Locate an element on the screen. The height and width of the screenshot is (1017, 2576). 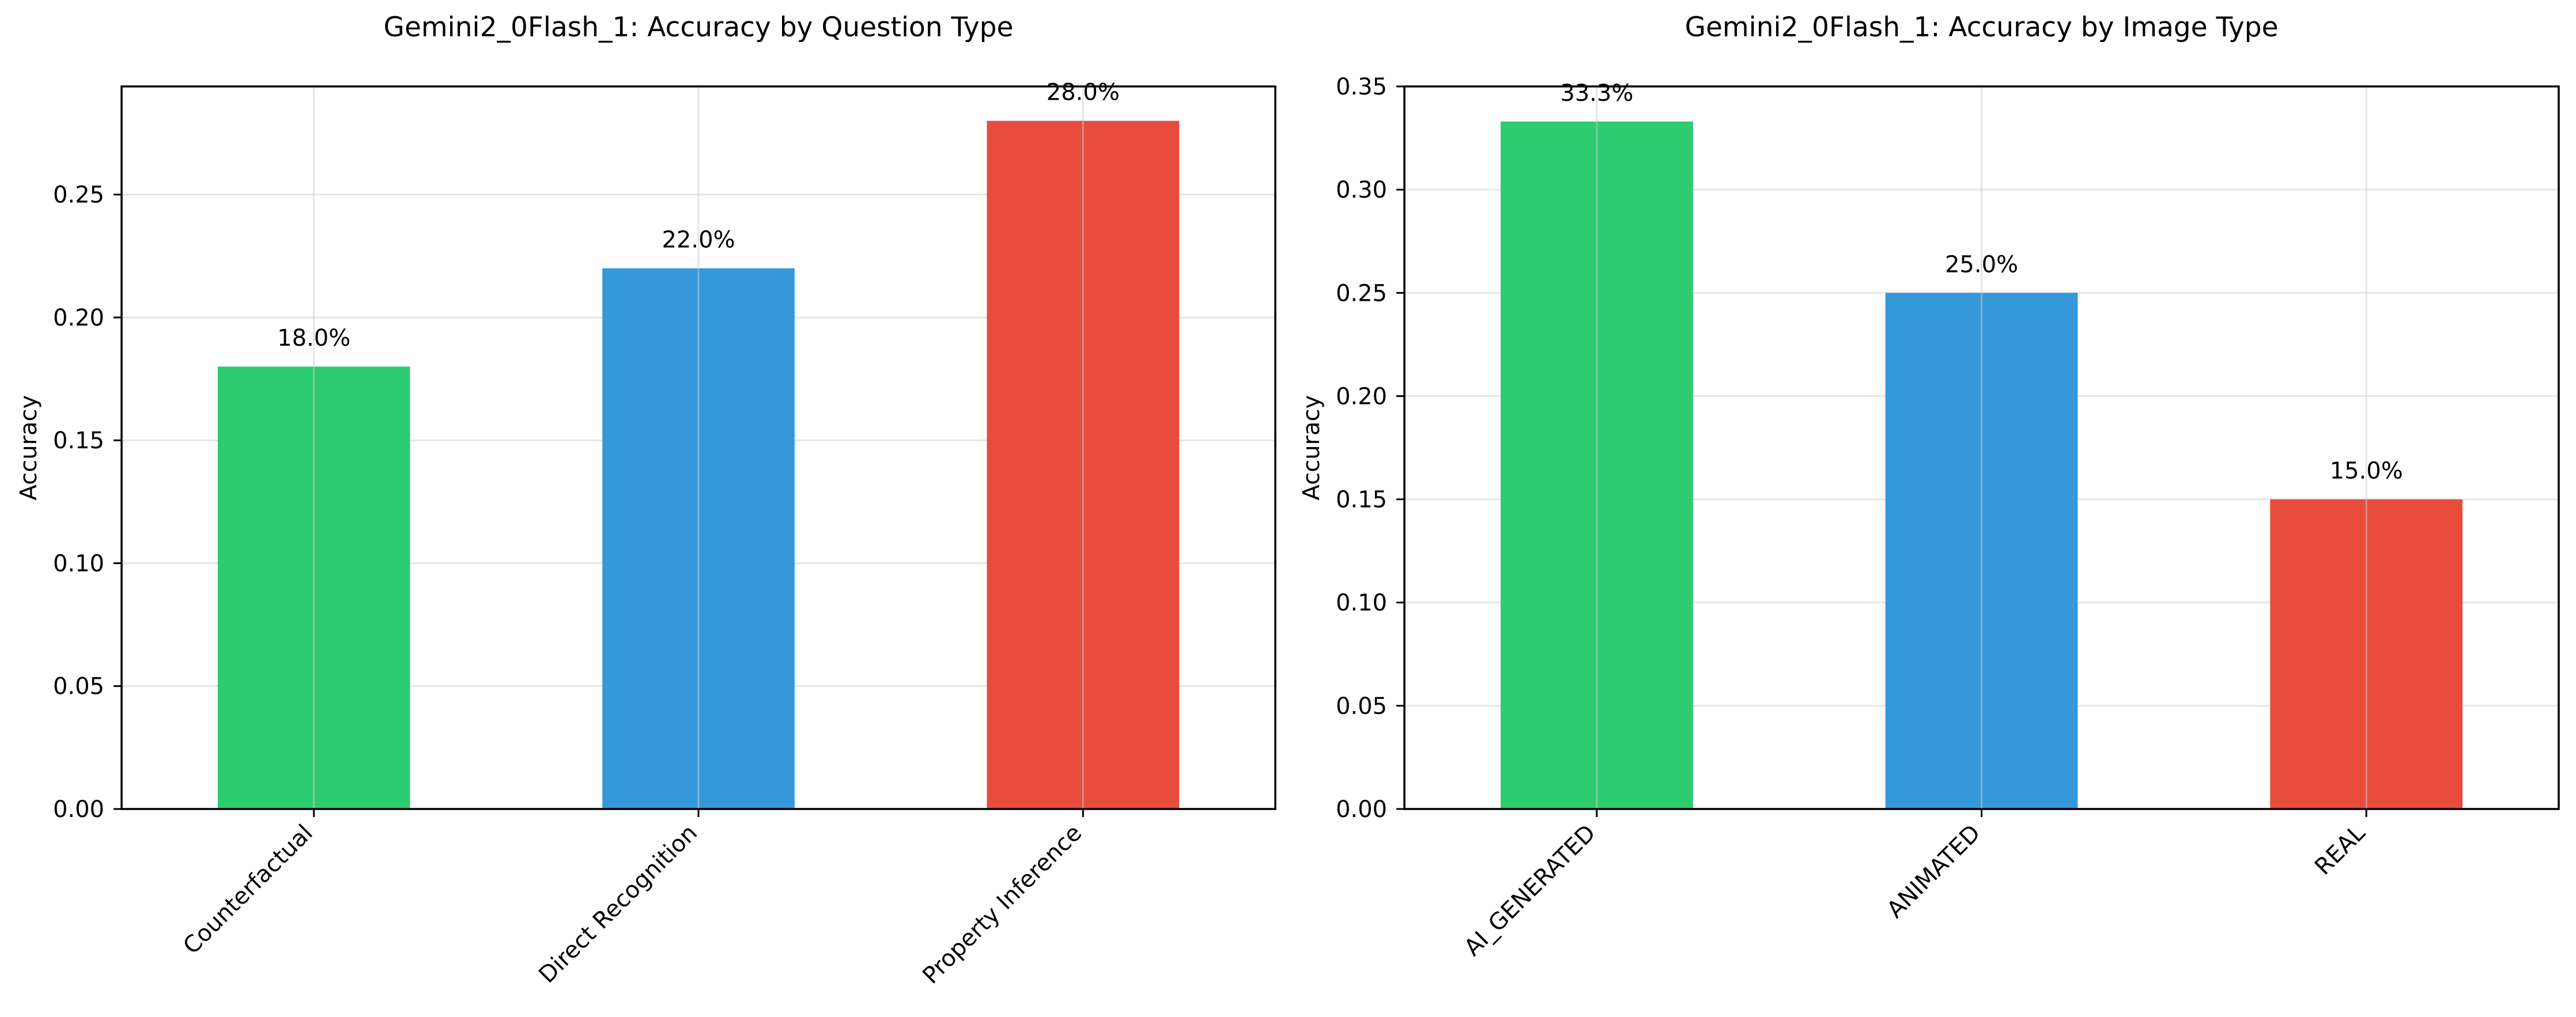
left-ytick-label: 0.10 is located at coordinates (78, 563).